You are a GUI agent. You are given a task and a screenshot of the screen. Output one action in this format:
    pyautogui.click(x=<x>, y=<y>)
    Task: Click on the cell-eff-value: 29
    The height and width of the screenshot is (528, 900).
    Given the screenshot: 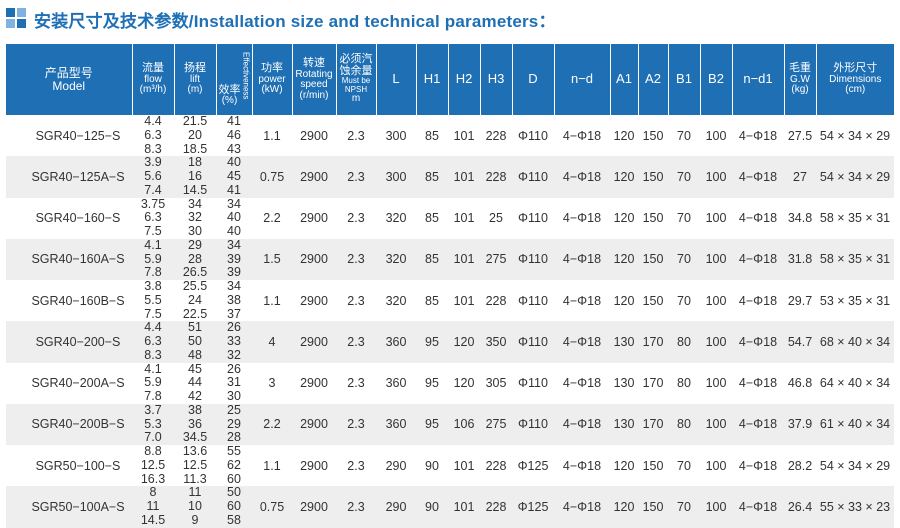 What is the action you would take?
    pyautogui.click(x=234, y=423)
    